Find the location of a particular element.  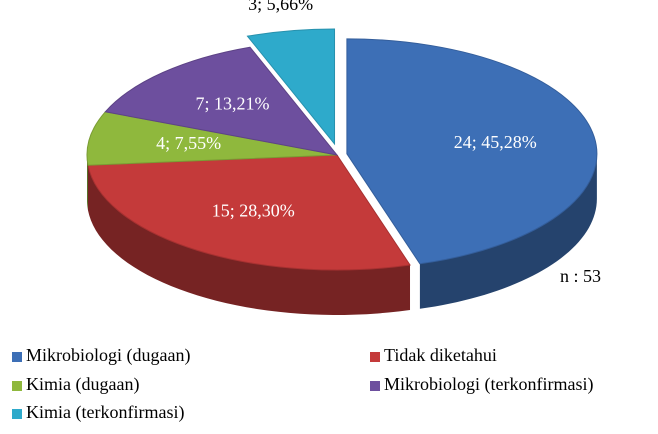

data-label: 4; 7,55% is located at coordinates (188, 143).